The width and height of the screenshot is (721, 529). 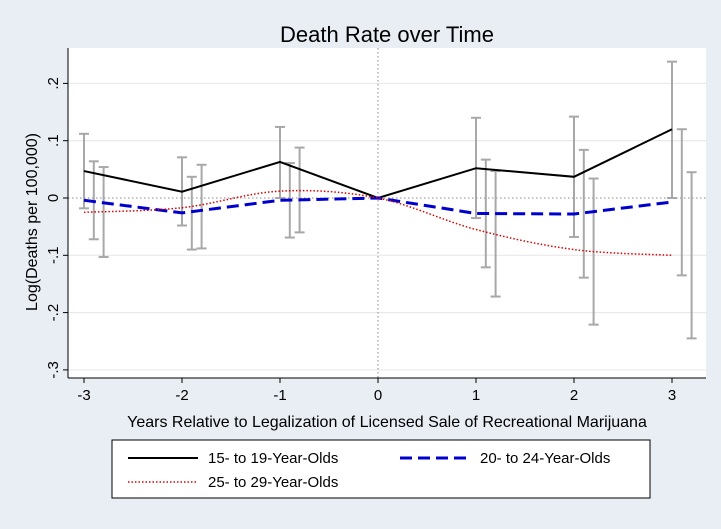 What do you see at coordinates (672, 395) in the screenshot?
I see `x-tick-label: 3` at bounding box center [672, 395].